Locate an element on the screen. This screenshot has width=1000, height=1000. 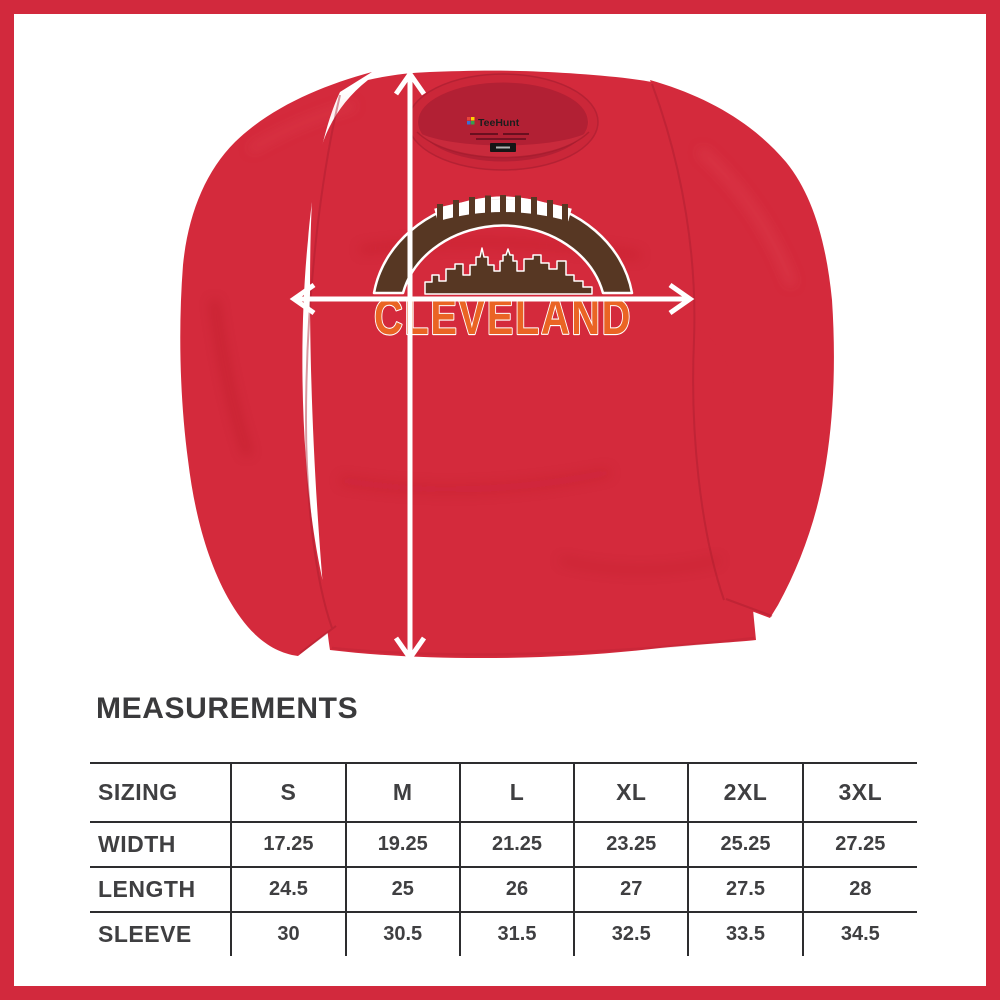
col-header-s: S is located at coordinates (289, 792).